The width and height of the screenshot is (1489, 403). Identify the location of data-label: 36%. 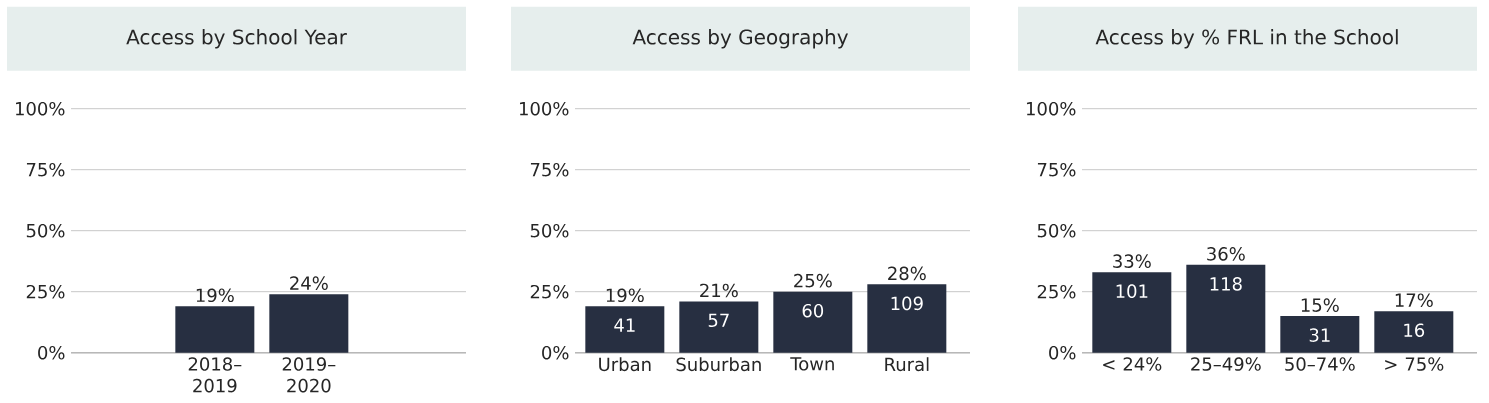
(1226, 254).